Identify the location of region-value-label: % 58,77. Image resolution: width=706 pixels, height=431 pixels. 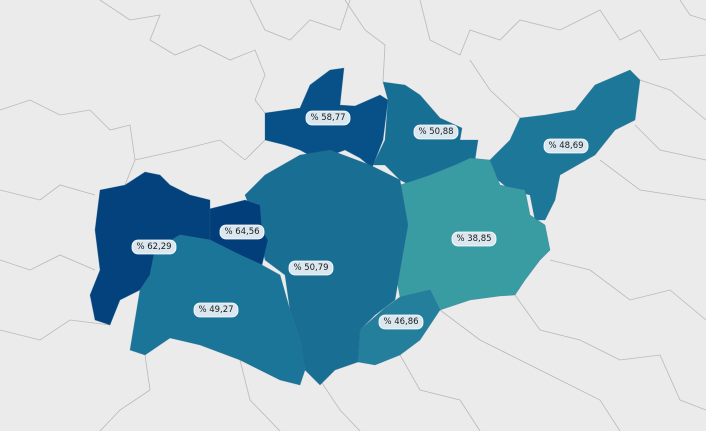
(328, 118).